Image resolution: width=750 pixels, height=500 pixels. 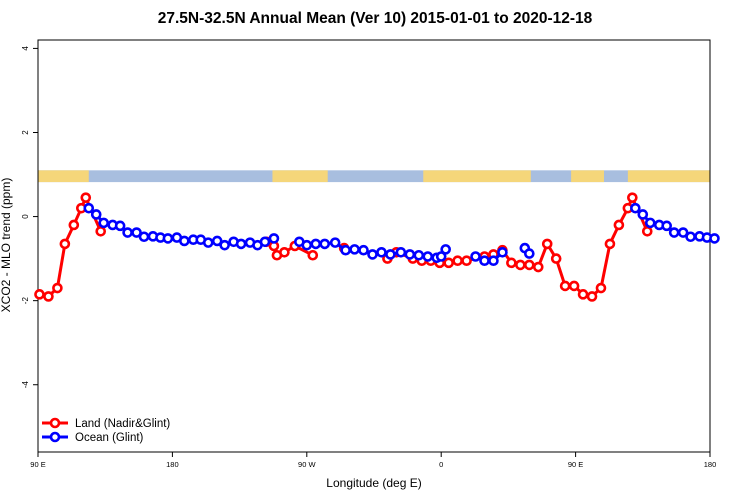 What do you see at coordinates (25, 216) in the screenshot?
I see `y-tick-label: 0` at bounding box center [25, 216].